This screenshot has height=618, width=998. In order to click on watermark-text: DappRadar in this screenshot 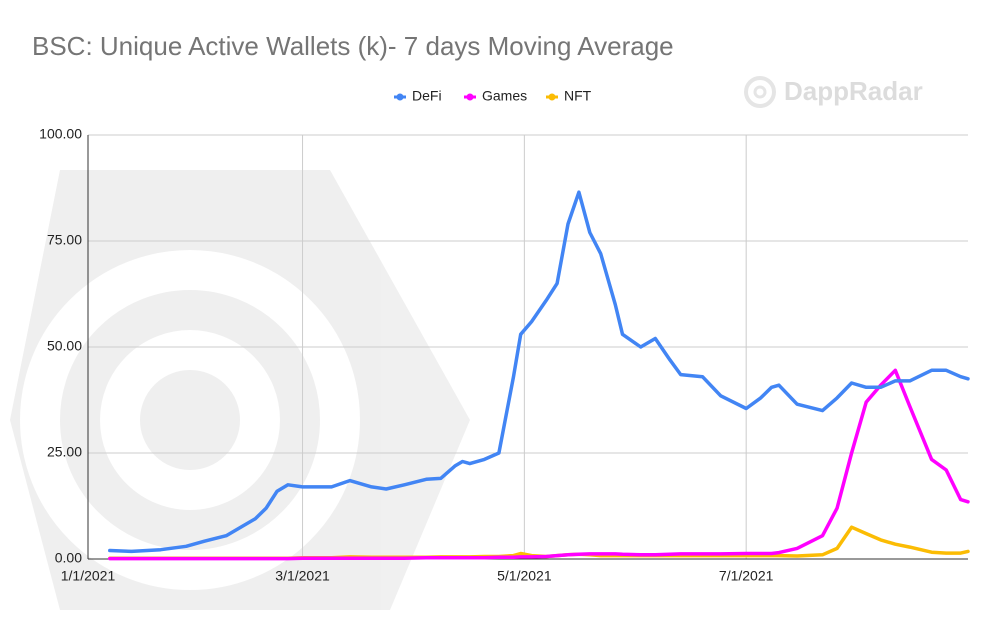, I will do `click(853, 91)`.